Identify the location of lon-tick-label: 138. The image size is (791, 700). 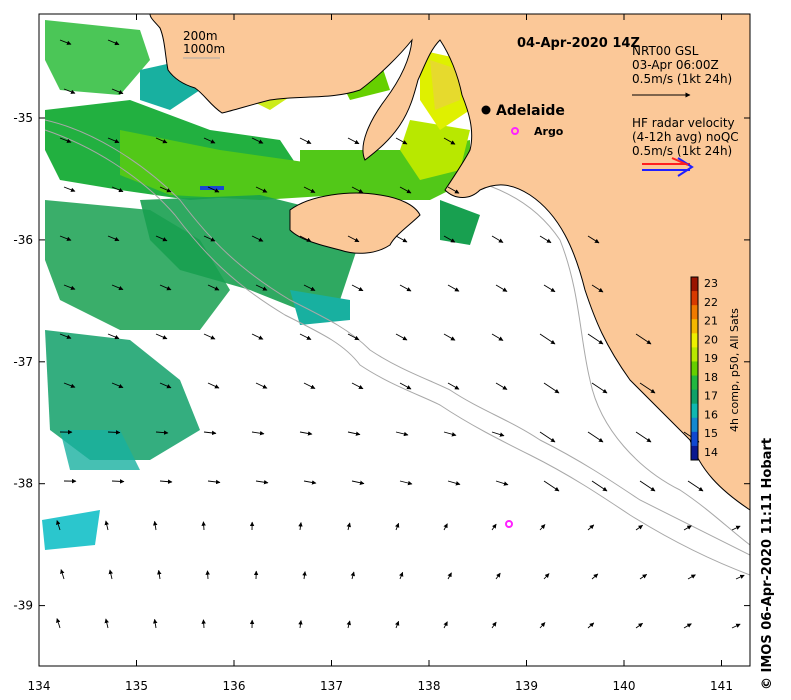
(429, 686).